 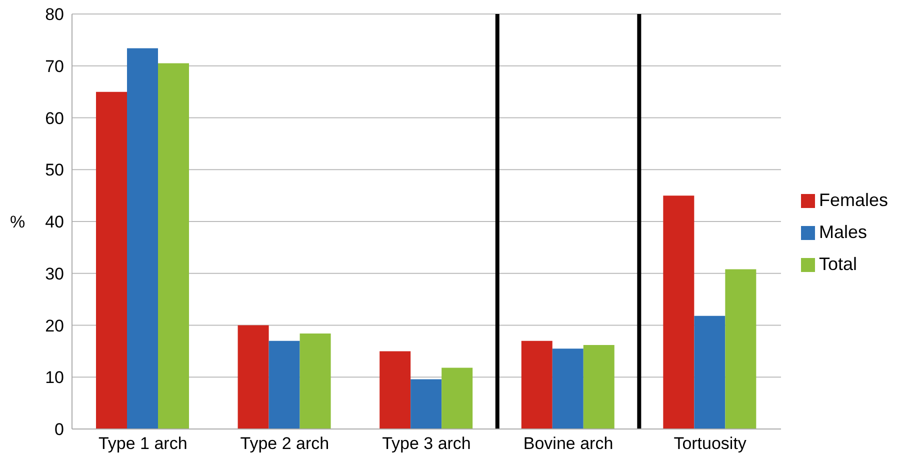 What do you see at coordinates (285, 444) in the screenshot?
I see `x-tick-label: Type 2 arch` at bounding box center [285, 444].